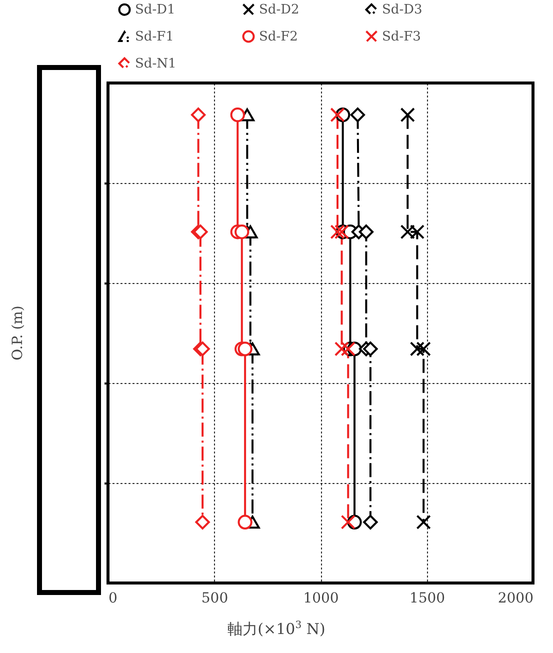 This screenshot has width=553, height=653. What do you see at coordinates (155, 10) in the screenshot?
I see `legend-label: Sd-D1` at bounding box center [155, 10].